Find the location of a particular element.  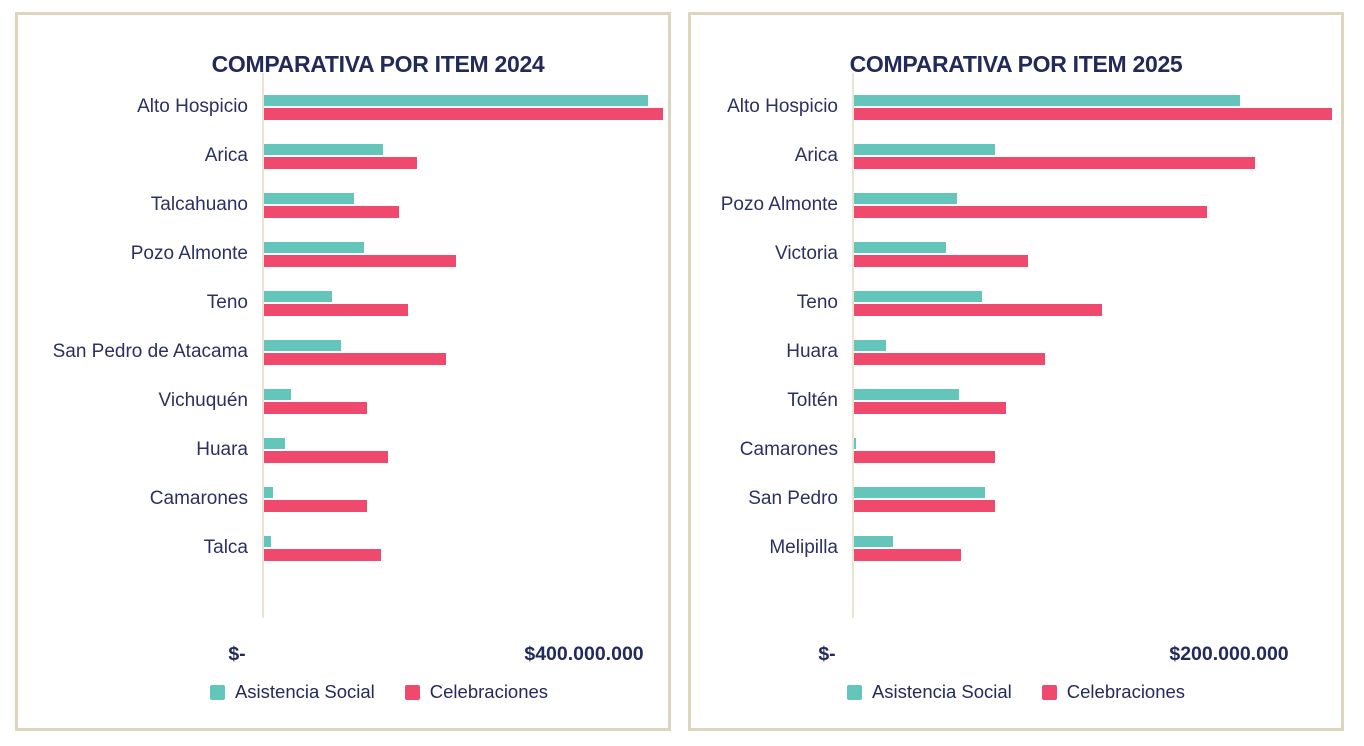

category-label: Toltén is located at coordinates (812, 401).